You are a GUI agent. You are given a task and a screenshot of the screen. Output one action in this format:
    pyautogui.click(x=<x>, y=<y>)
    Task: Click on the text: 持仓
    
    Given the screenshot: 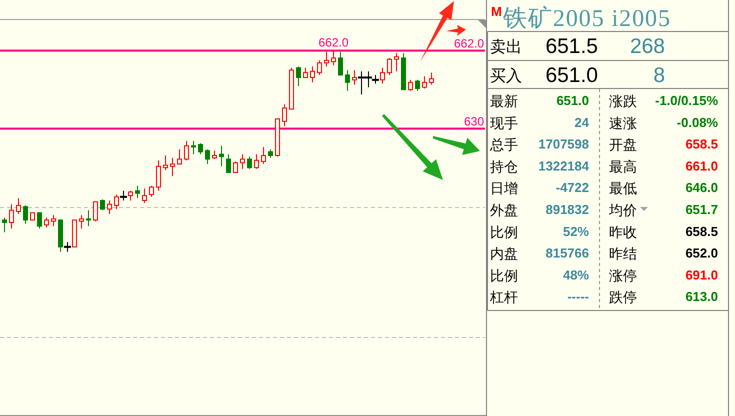 What is the action you would take?
    pyautogui.click(x=504, y=166)
    